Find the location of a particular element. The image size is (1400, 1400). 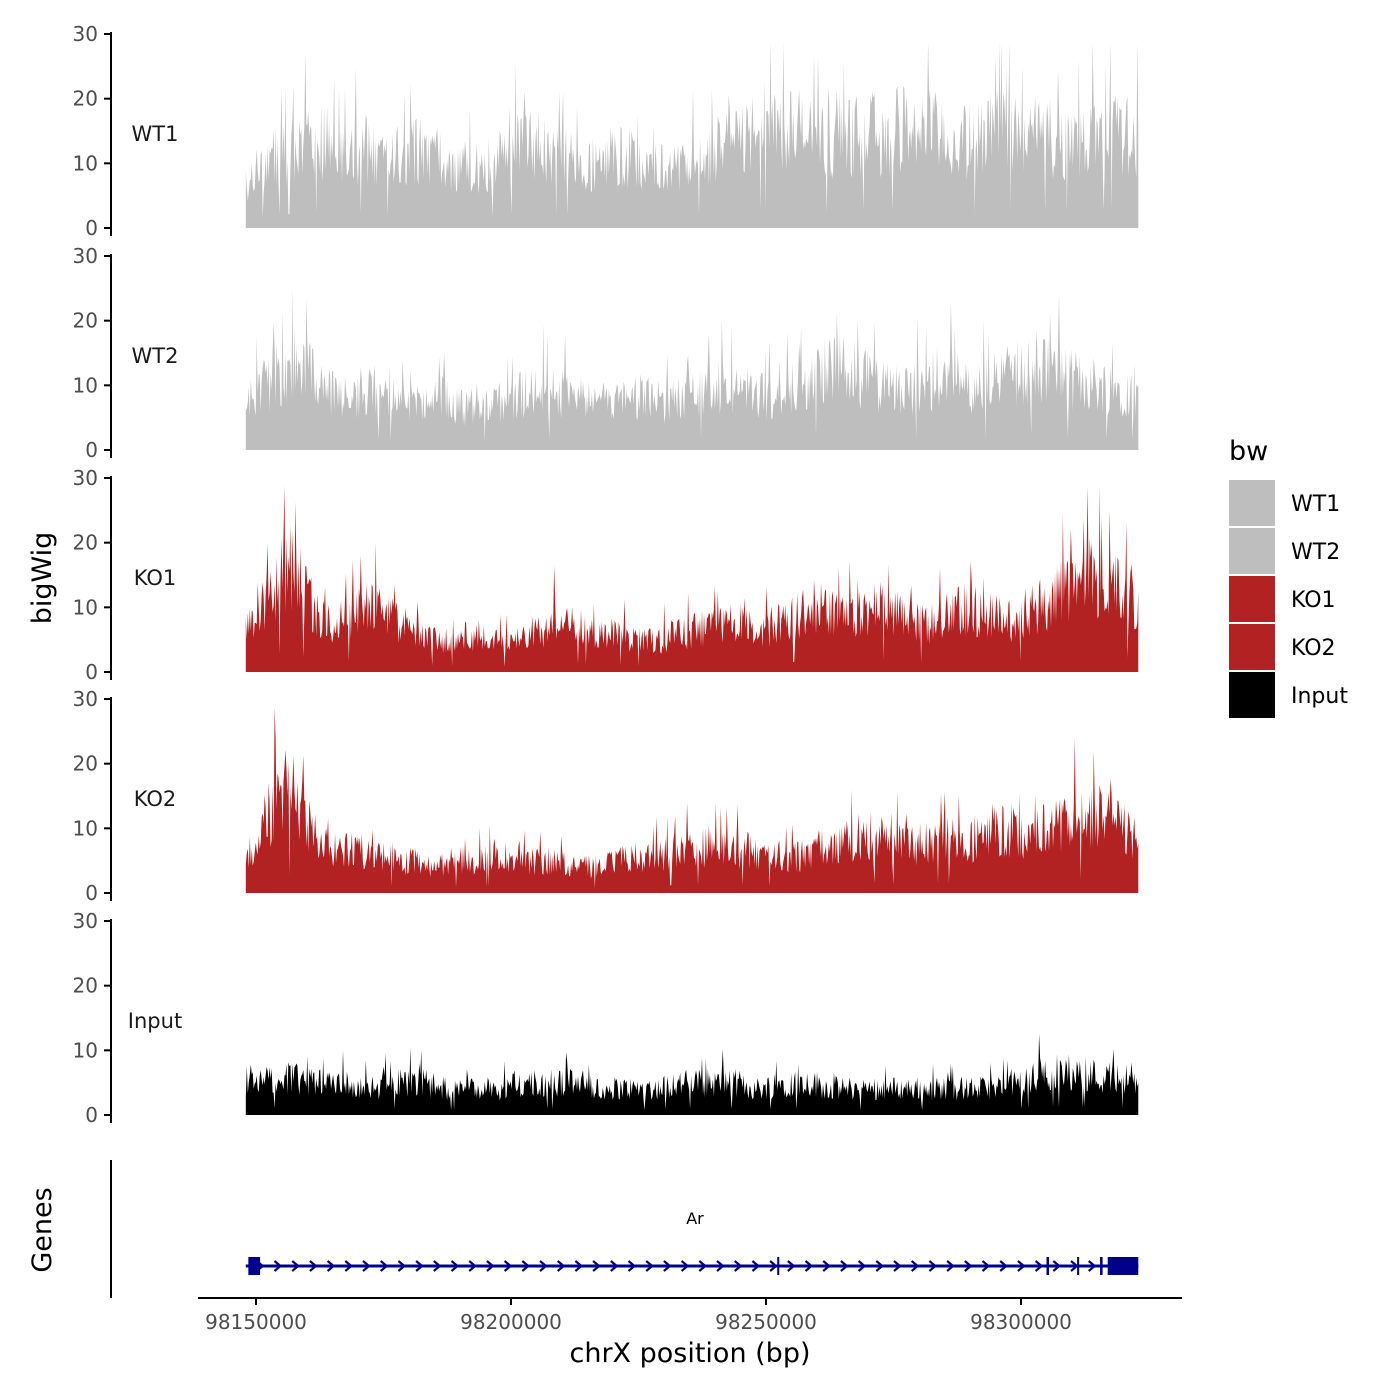

legend-title: bw is located at coordinates (1248, 451).